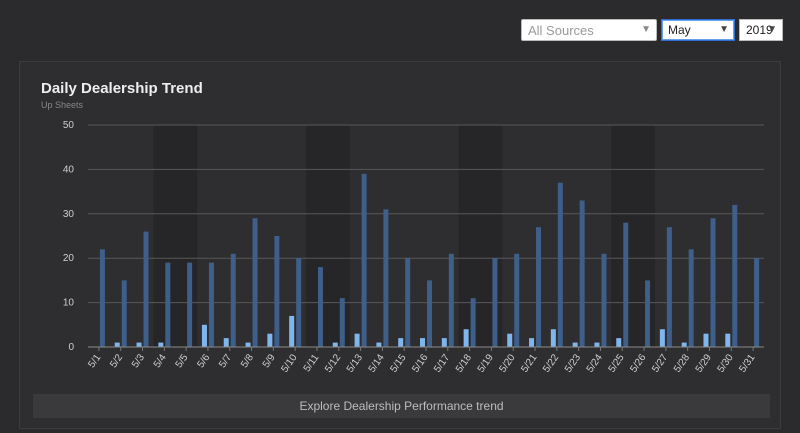 The image size is (800, 433). I want to click on y-tick-label: 0, so click(71, 347).